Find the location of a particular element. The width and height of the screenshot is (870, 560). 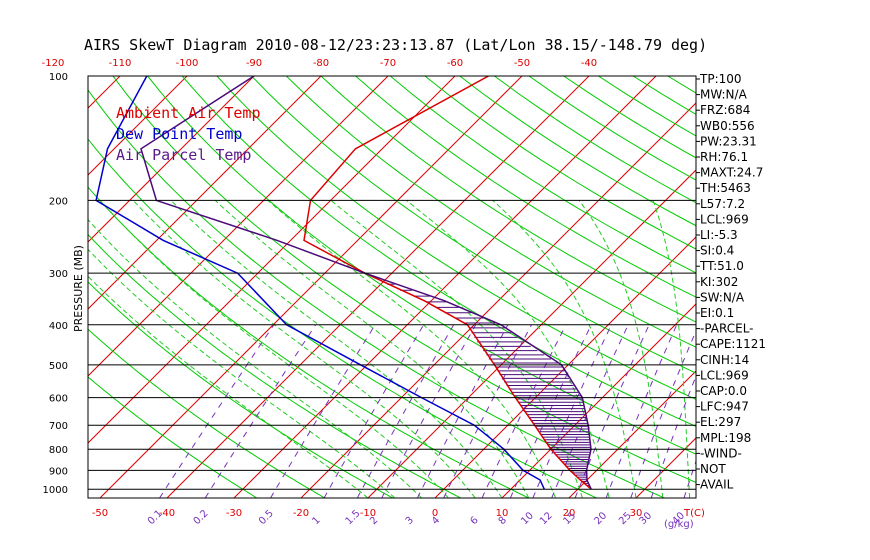

bottom-temp-tick: 10 is located at coordinates (502, 513).